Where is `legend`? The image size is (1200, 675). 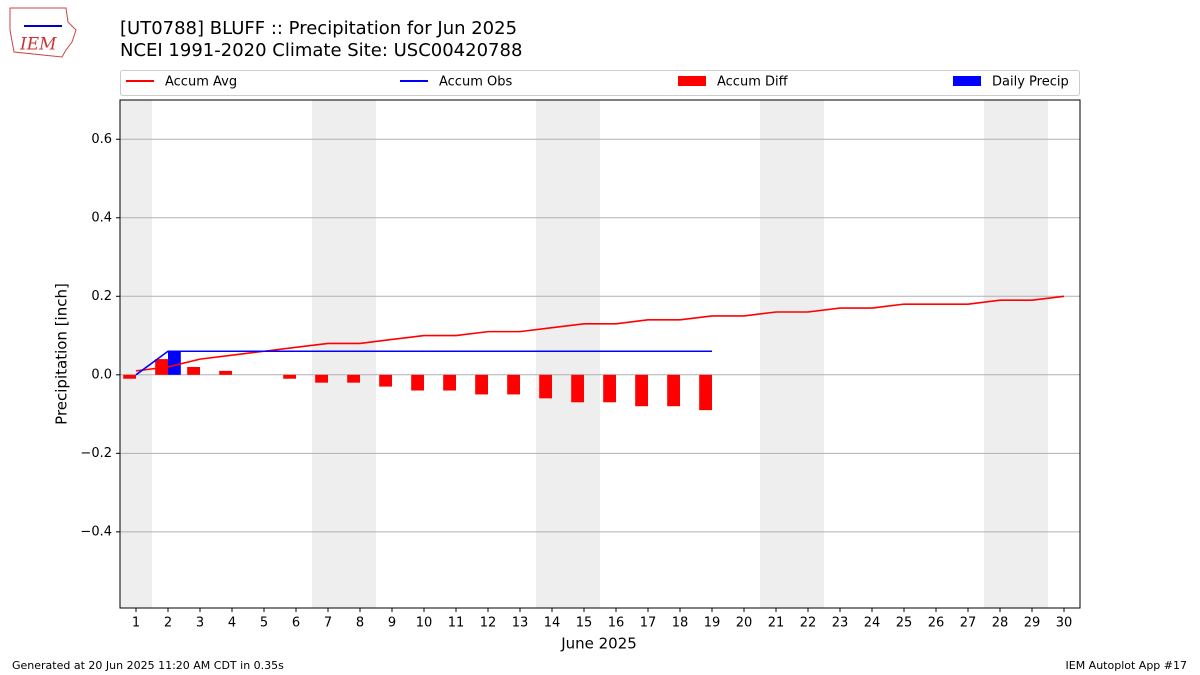
legend is located at coordinates (600, 83).